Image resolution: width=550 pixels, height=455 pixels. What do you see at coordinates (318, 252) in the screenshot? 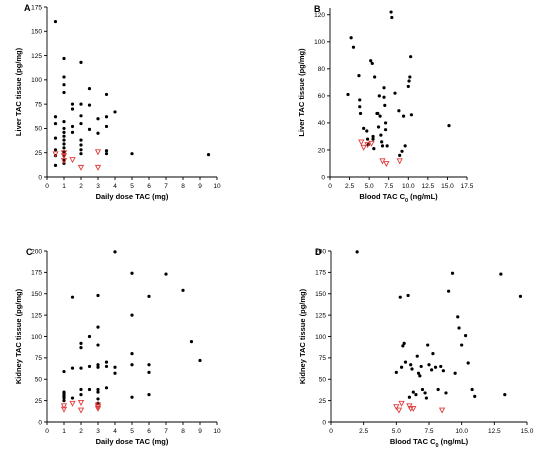
I see `panel-letter: D` at bounding box center [318, 252].